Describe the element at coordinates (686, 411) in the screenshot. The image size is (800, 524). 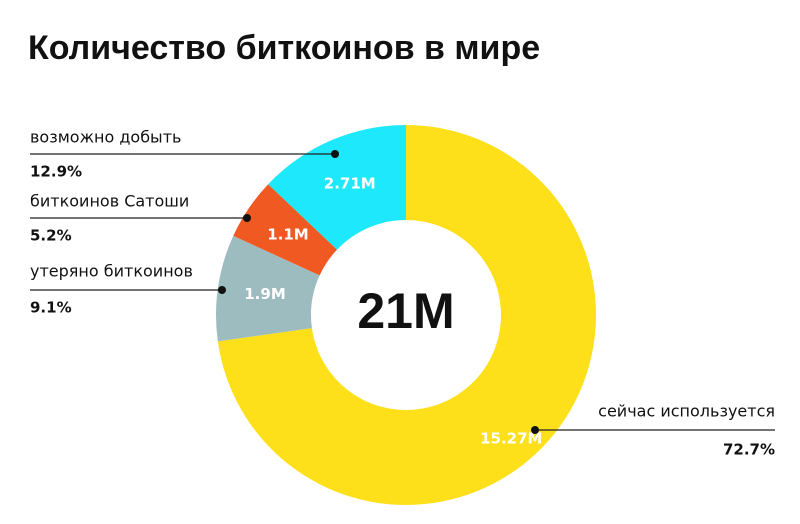
I see `category-label: сейчас используется` at that location.